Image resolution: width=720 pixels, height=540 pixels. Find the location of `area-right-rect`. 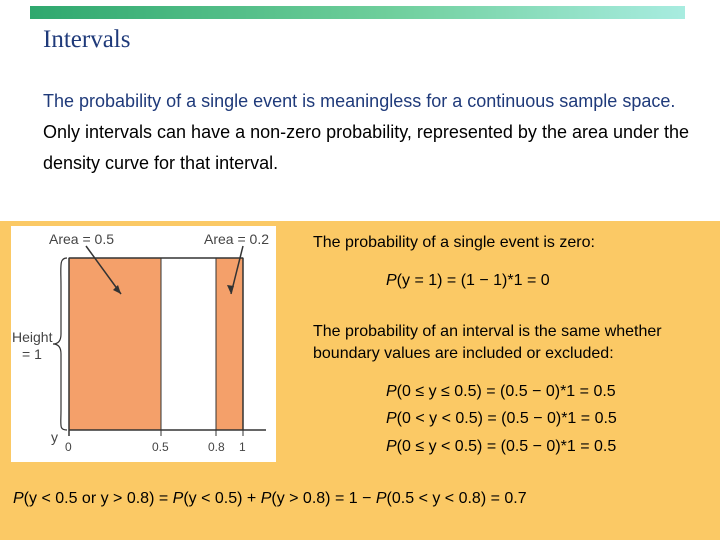

area-right-rect is located at coordinates (229, 344).